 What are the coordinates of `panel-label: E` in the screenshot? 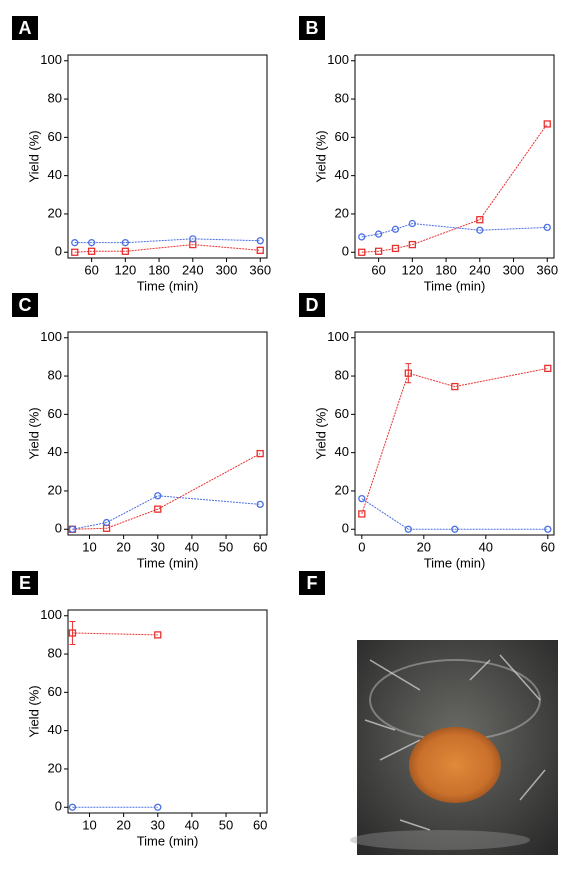 It's located at (25, 583).